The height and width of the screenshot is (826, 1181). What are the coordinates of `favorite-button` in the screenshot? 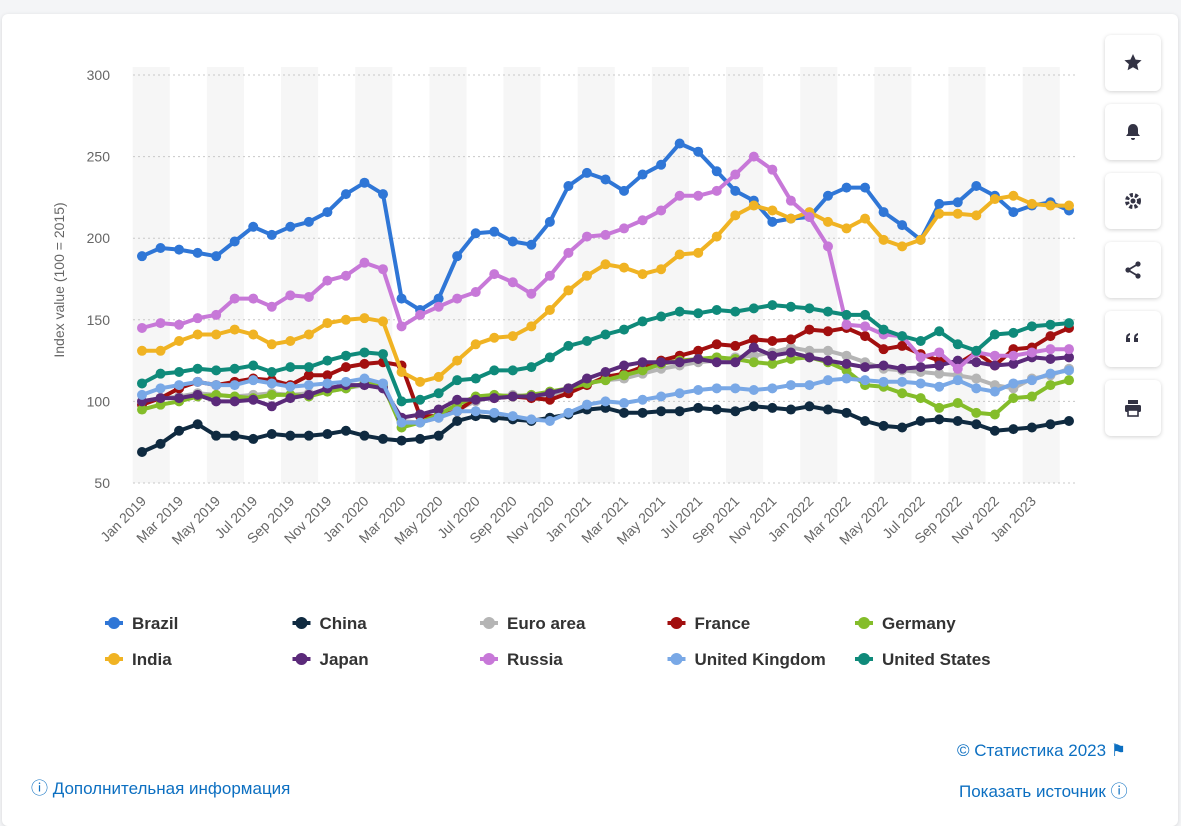 It's located at (1133, 63).